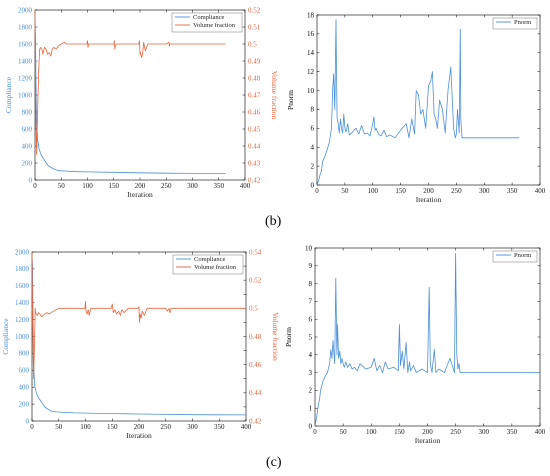  What do you see at coordinates (311, 284) in the screenshot?
I see `y-tick-label: 8` at bounding box center [311, 284].